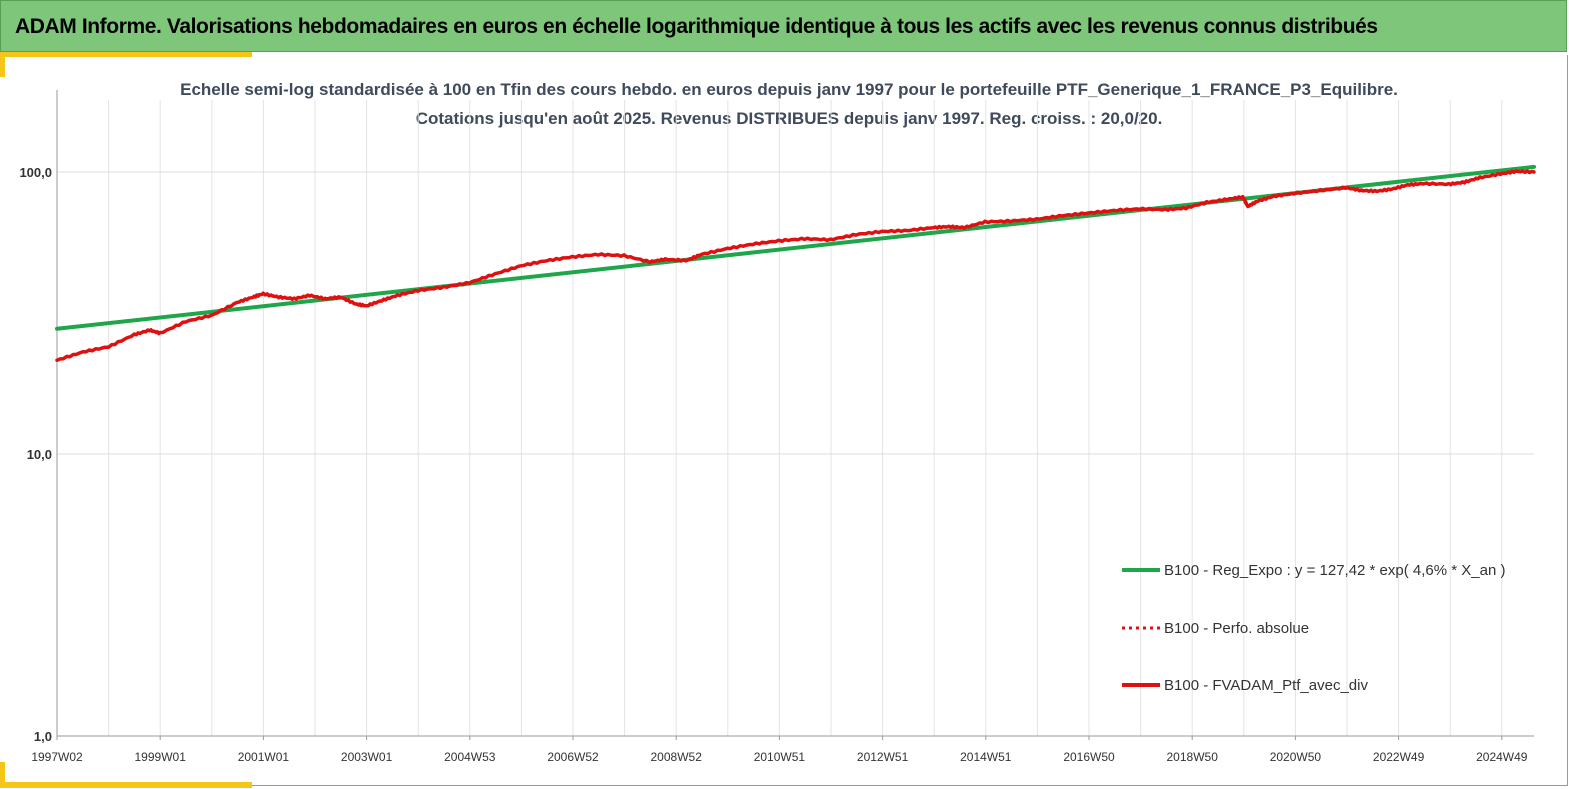  Describe the element at coordinates (1236, 628) in the screenshot. I see `legend-label: B100 - Perfo. absolue` at that location.